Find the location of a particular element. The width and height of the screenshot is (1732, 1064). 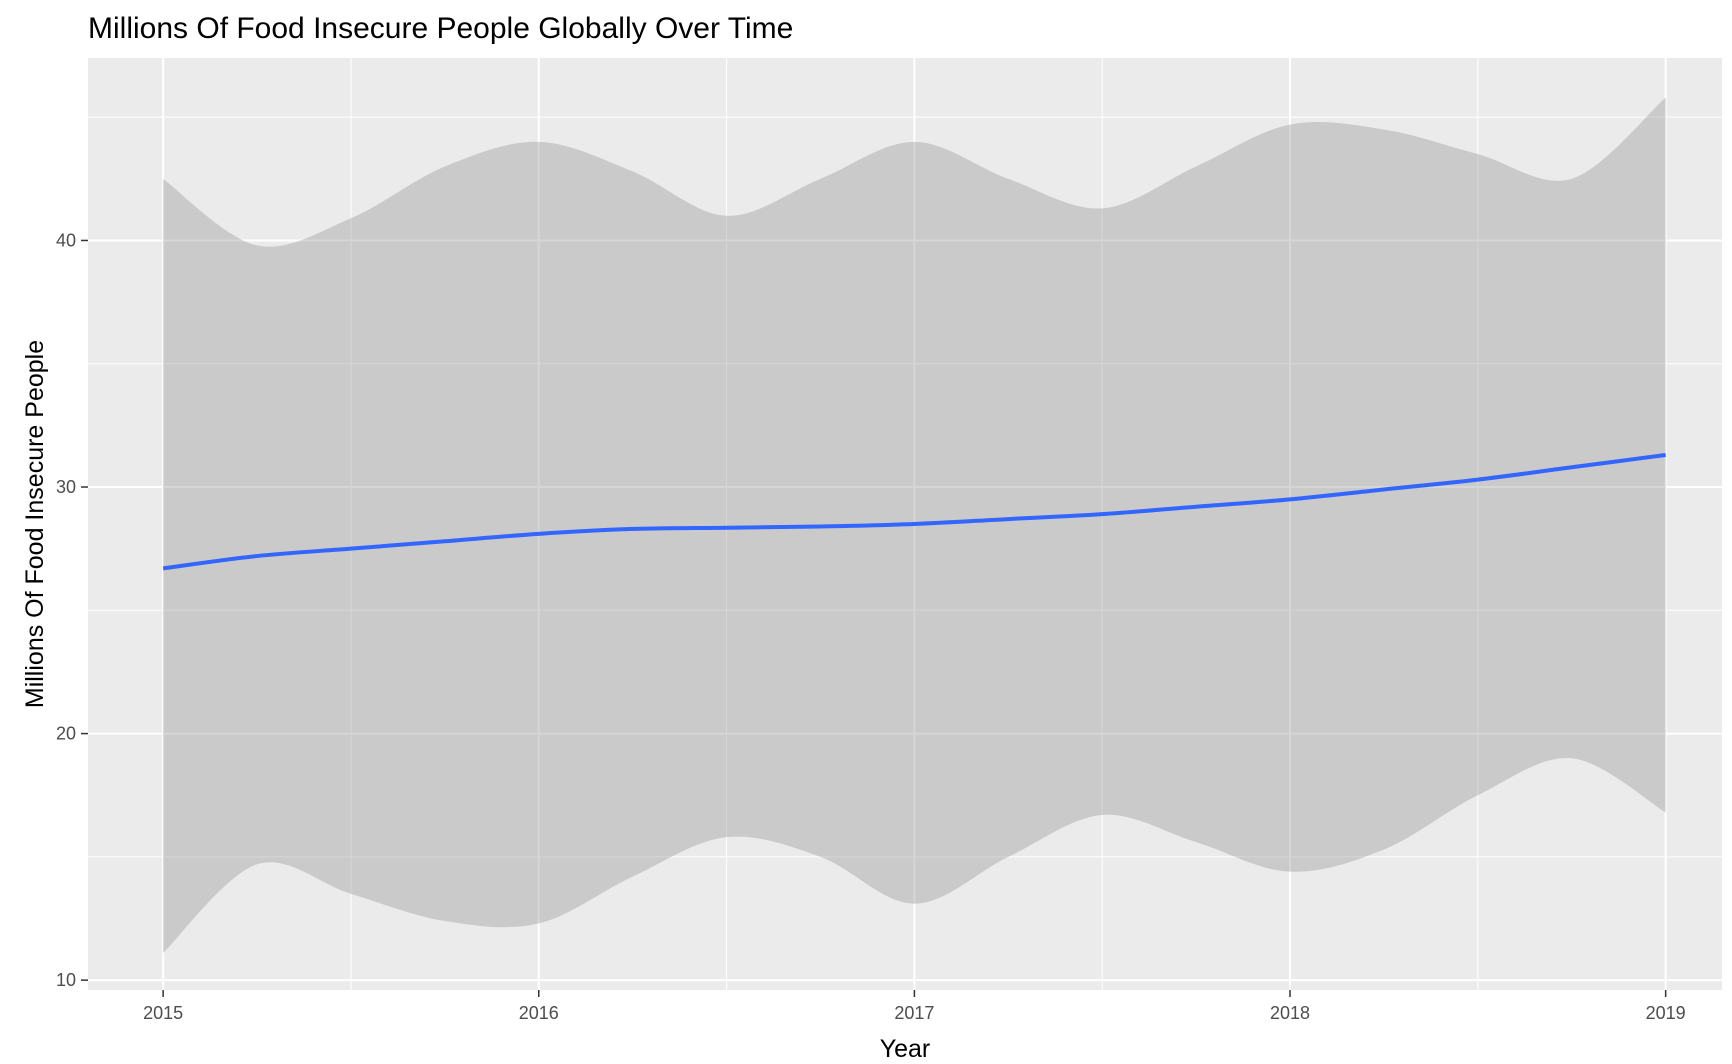

y-tick-label: 10 is located at coordinates (66, 980).